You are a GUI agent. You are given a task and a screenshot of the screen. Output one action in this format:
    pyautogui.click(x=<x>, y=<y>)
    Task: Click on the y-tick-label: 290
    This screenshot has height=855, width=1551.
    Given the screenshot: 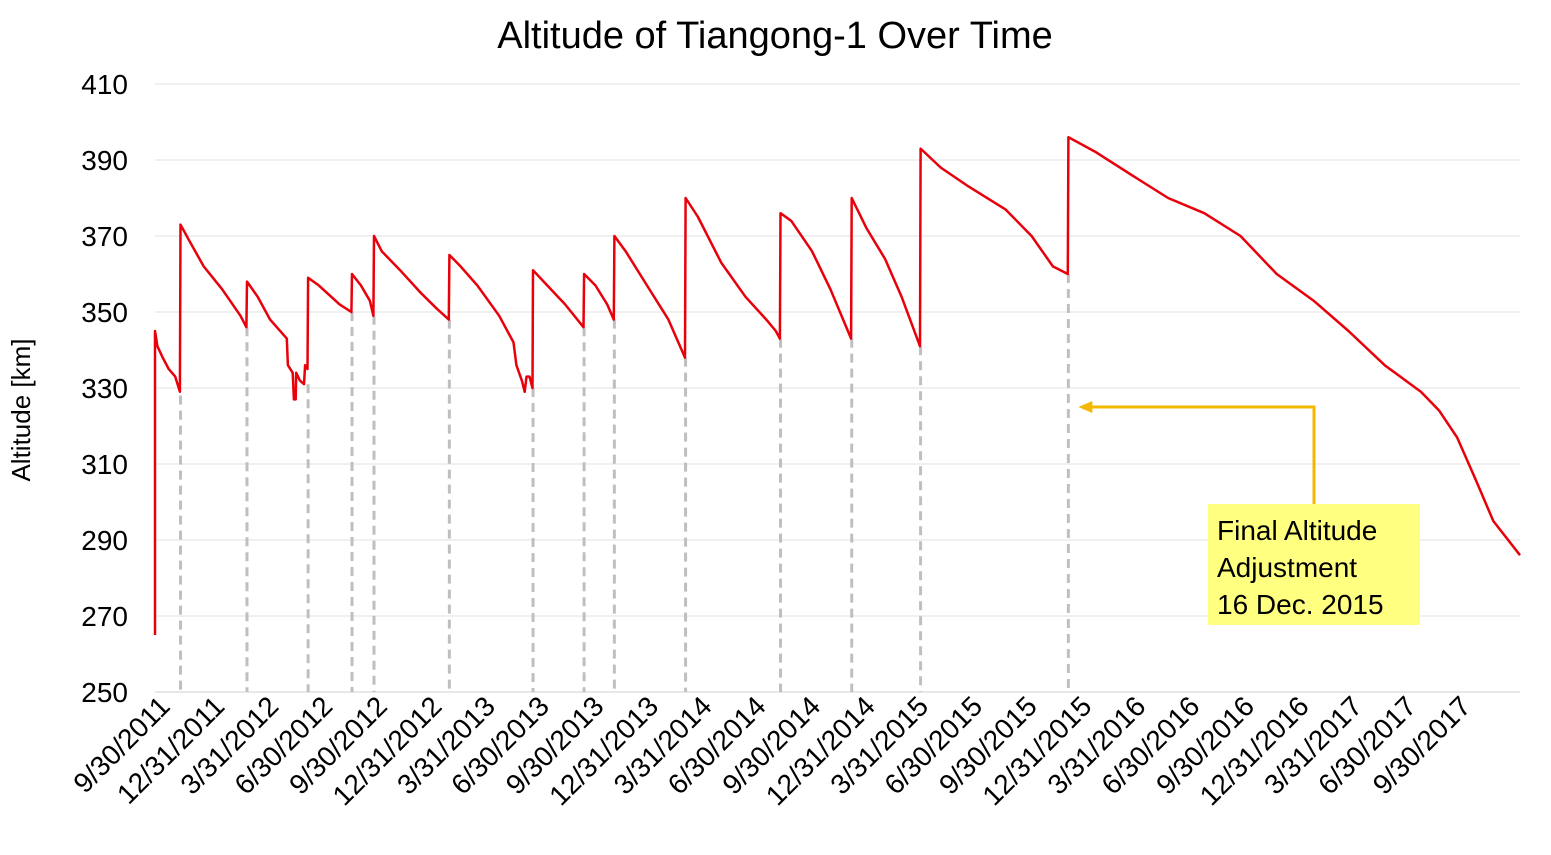 What is the action you would take?
    pyautogui.click(x=104, y=540)
    